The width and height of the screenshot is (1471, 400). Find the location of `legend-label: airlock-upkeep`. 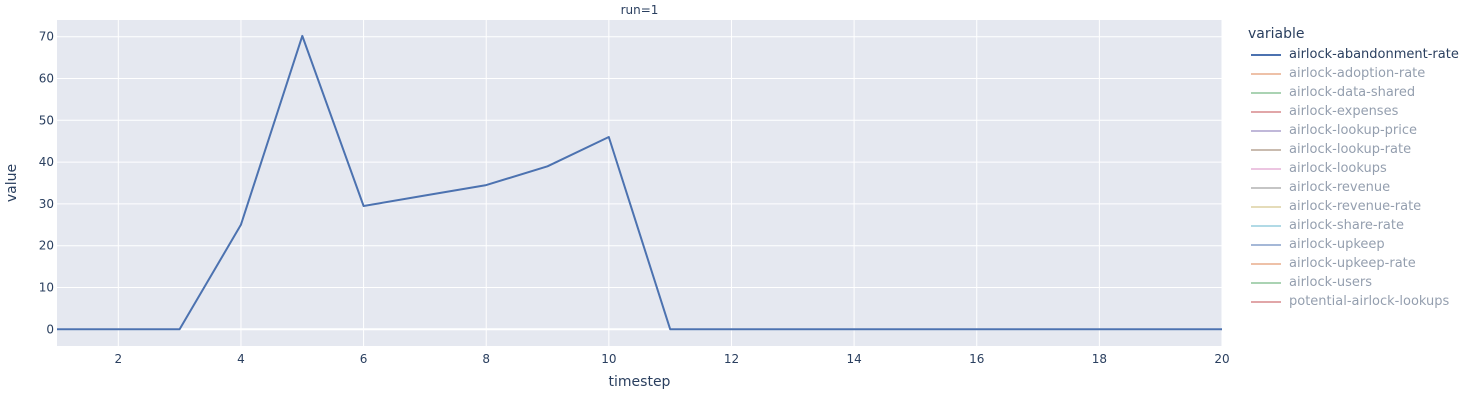

legend-label: airlock-upkeep is located at coordinates (1337, 244).